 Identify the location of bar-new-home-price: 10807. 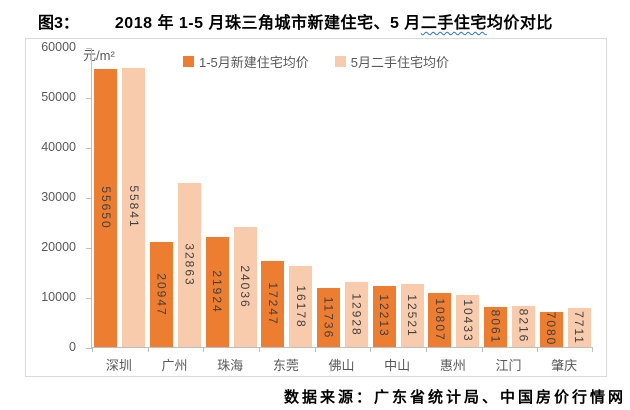
(440, 320).